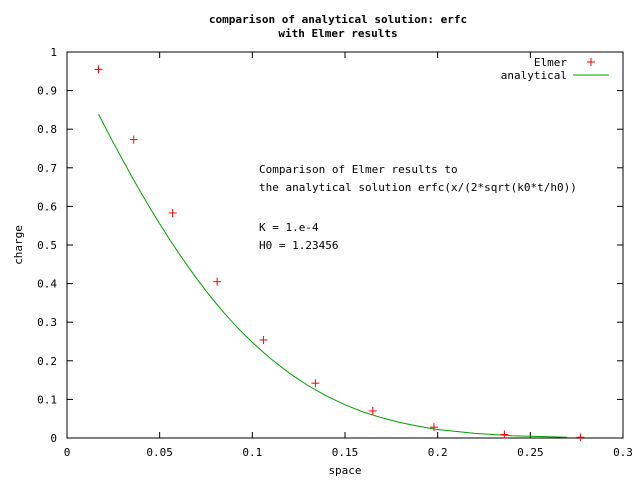 The height and width of the screenshot is (480, 640). I want to click on y-tick-label: 0.2, so click(47, 361).